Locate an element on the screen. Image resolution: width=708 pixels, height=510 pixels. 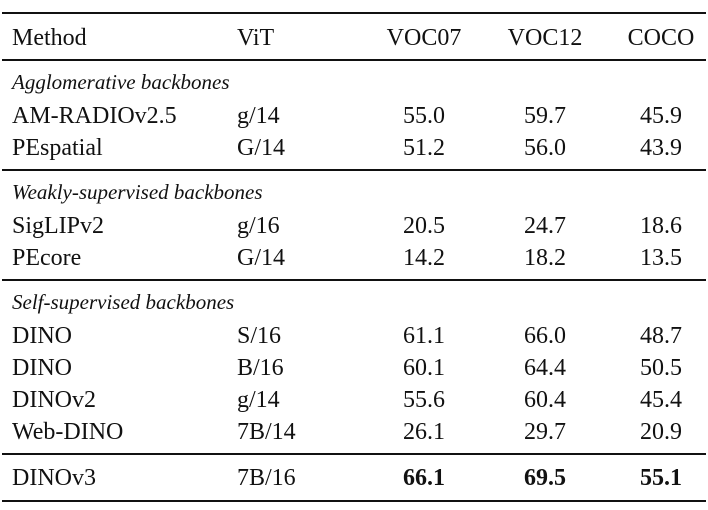
table-cell: g/16 is located at coordinates (258, 226).